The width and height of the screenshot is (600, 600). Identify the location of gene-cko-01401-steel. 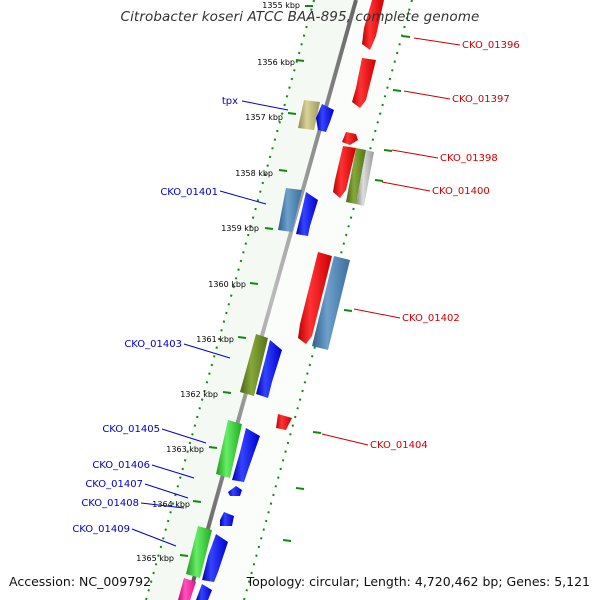
(290, 210).